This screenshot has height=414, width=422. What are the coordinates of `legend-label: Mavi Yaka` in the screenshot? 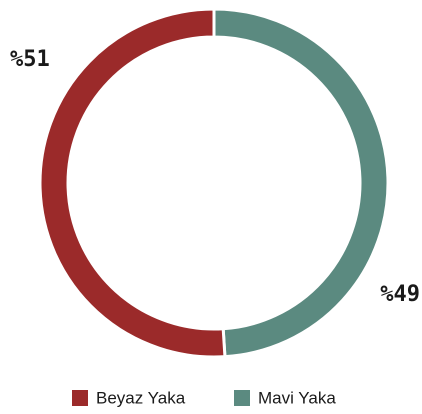 It's located at (297, 397).